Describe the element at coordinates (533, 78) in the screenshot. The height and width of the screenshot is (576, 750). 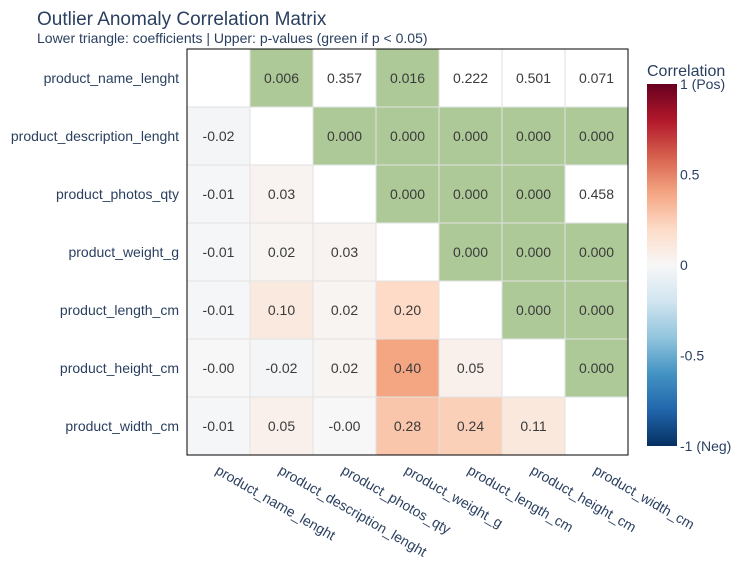
I see `p-value-label: 0.501` at that location.